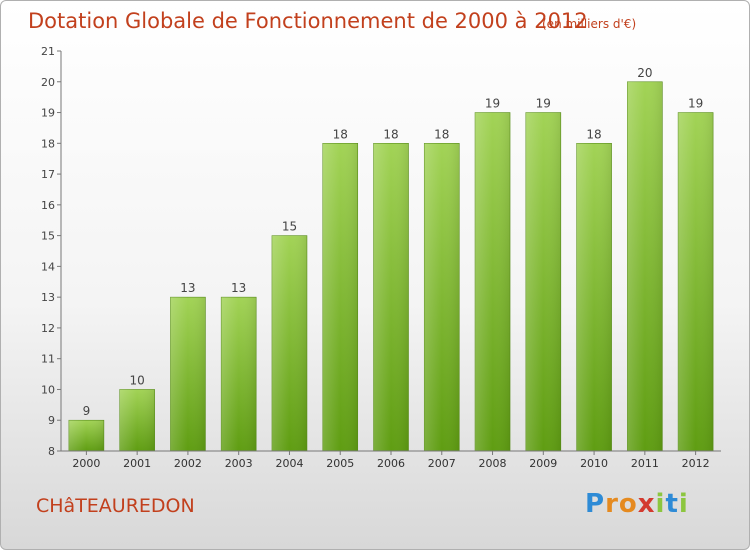  I want to click on x-tick-label: 2007, so click(442, 463).